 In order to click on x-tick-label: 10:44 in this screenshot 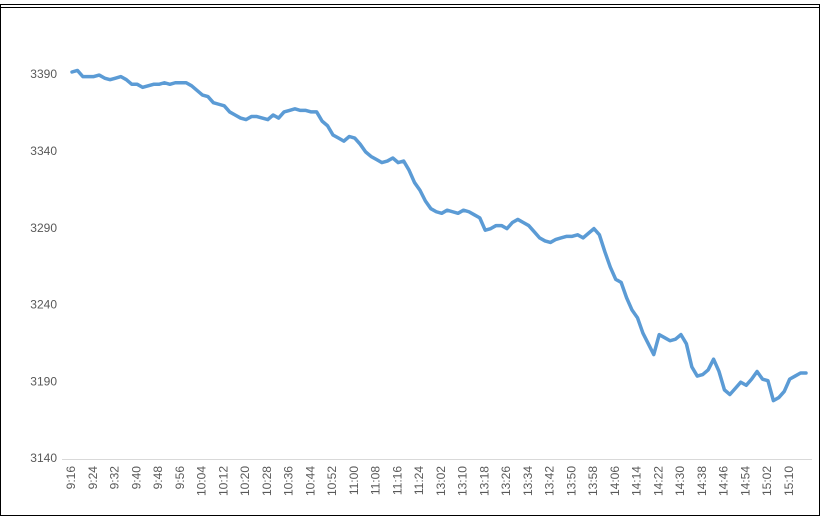, I will do `click(310, 481)`.